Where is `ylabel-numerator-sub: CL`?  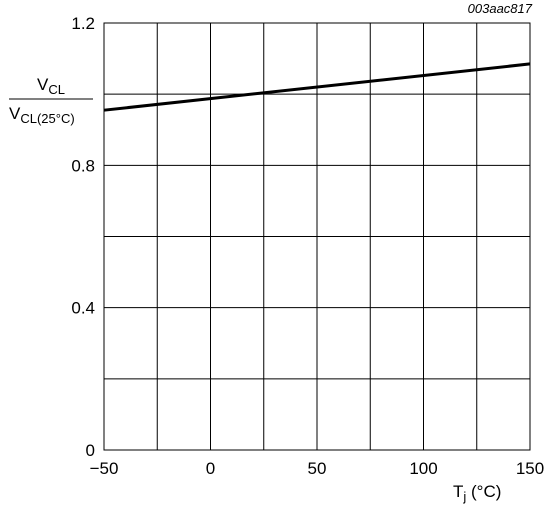 ylabel-numerator-sub: CL is located at coordinates (56, 89).